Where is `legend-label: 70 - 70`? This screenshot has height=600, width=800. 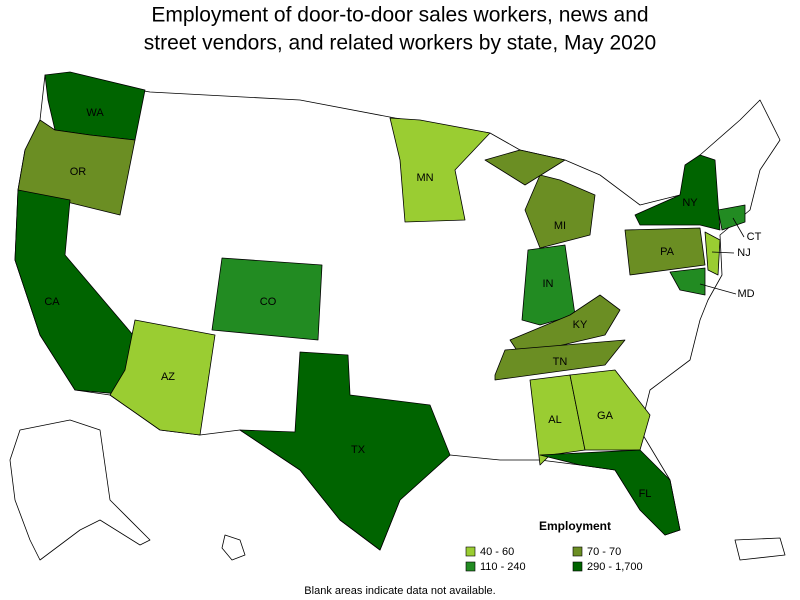 legend-label: 70 - 70 is located at coordinates (604, 552).